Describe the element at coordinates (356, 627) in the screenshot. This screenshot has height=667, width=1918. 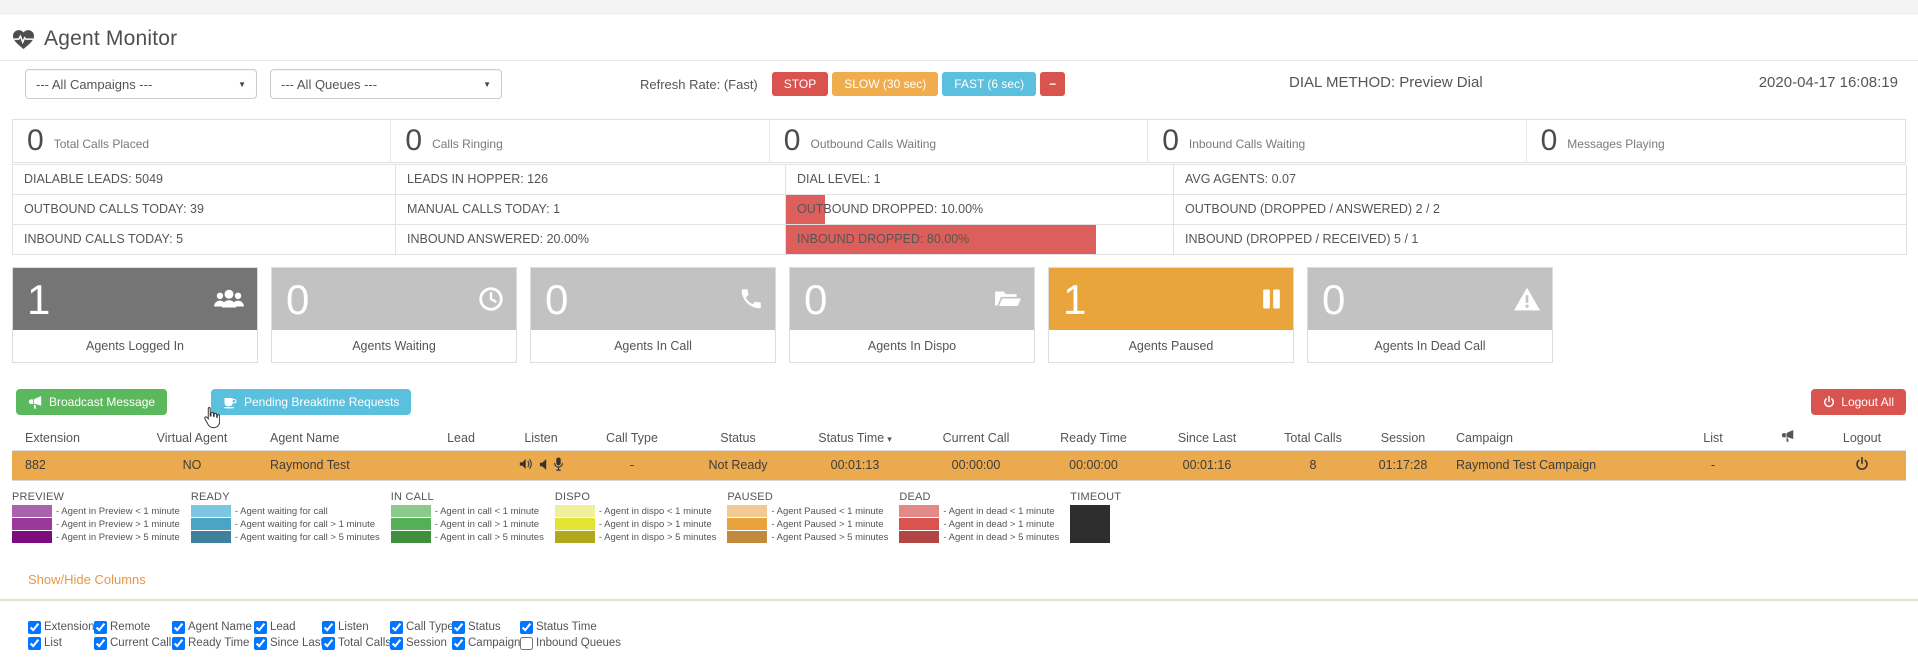
I see `column-toggle-listen: Listen` at that location.